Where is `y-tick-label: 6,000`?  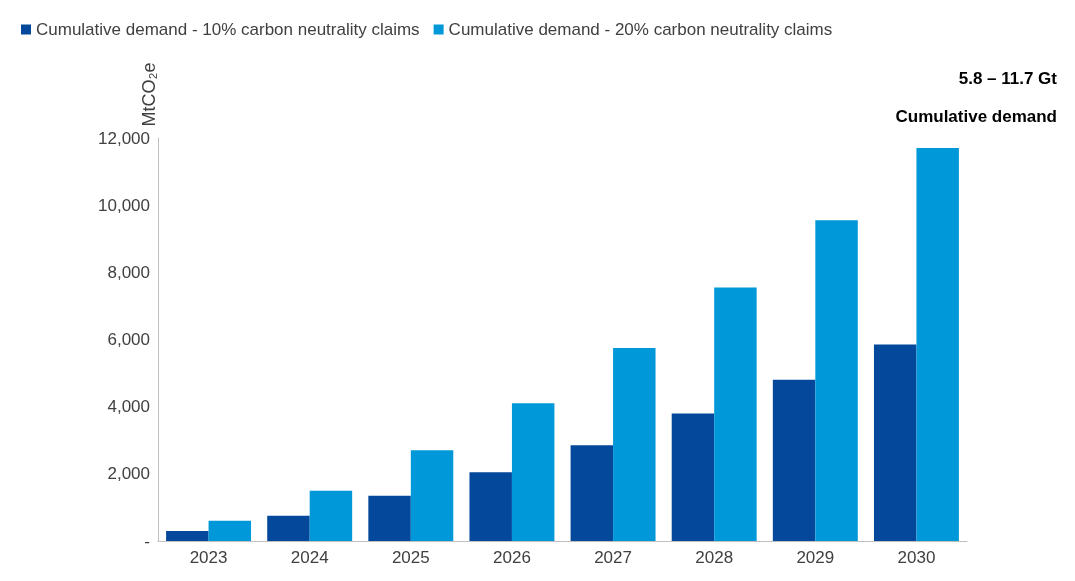
y-tick-label: 6,000 is located at coordinates (128, 339).